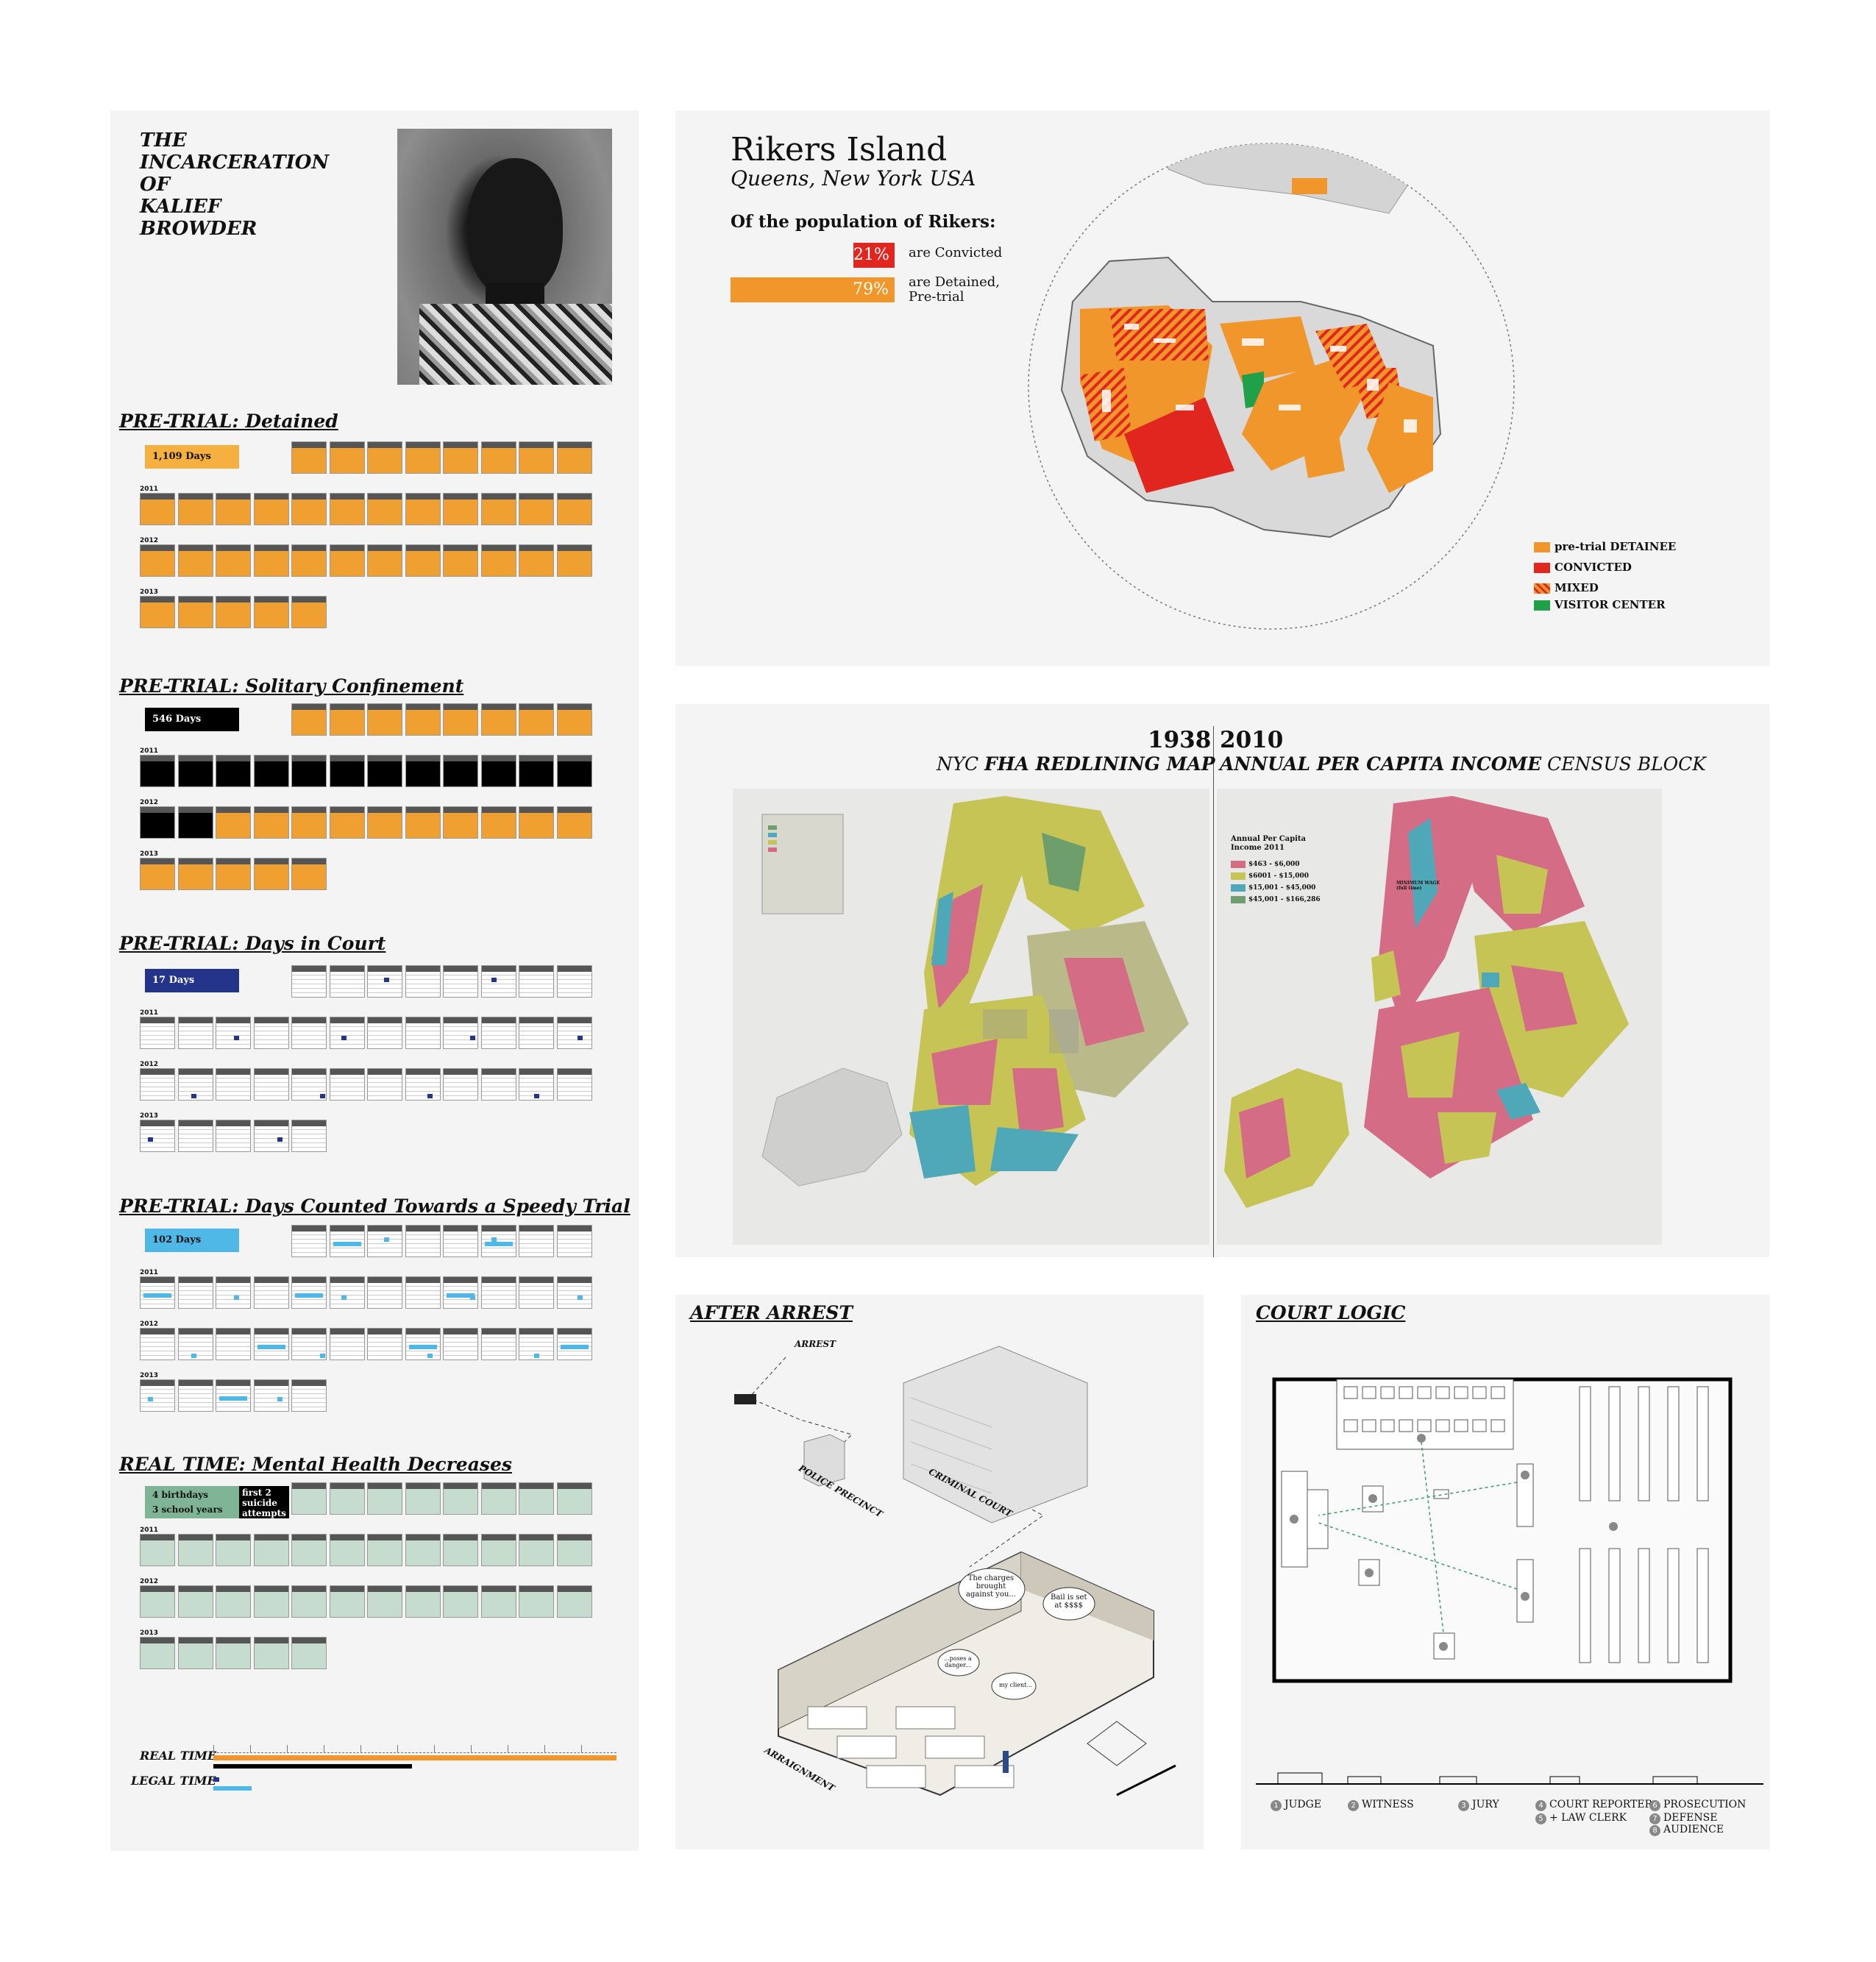  What do you see at coordinates (375, 799) in the screenshot?
I see `calendar-grid-solitary: 2011 2012 2013` at bounding box center [375, 799].